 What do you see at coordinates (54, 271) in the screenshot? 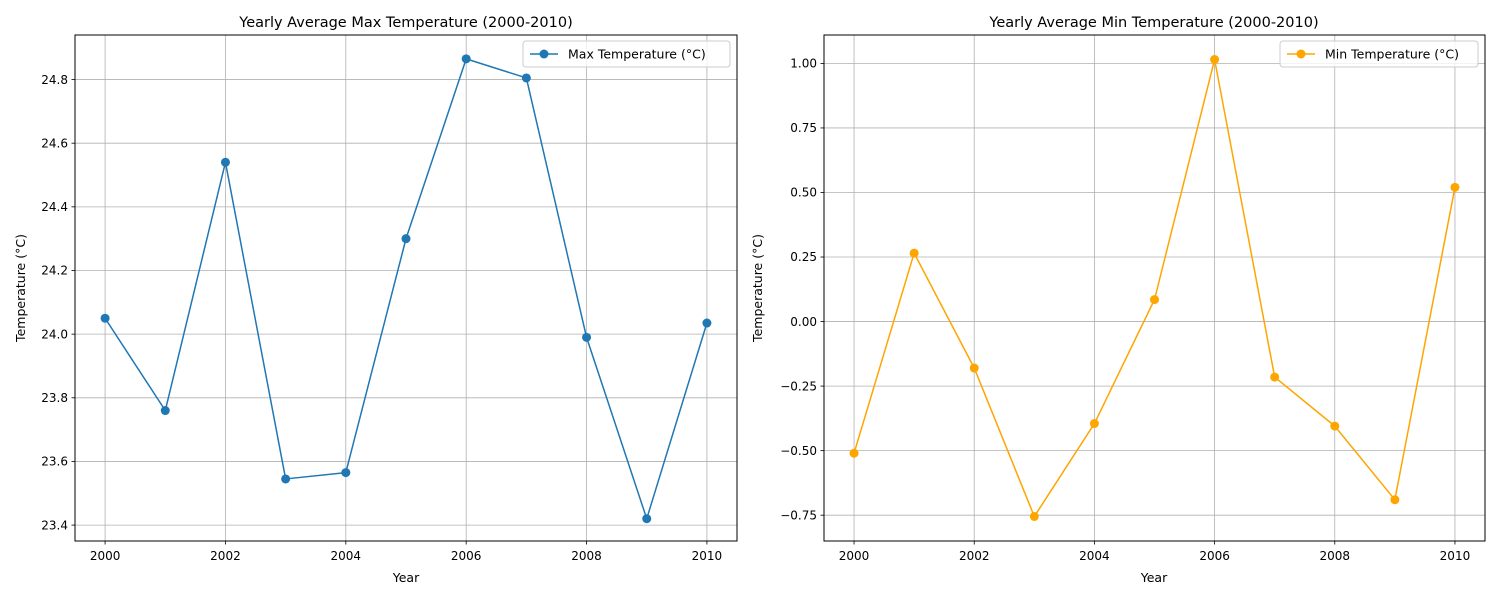
I see `y-tick-label: 24.2` at bounding box center [54, 271].